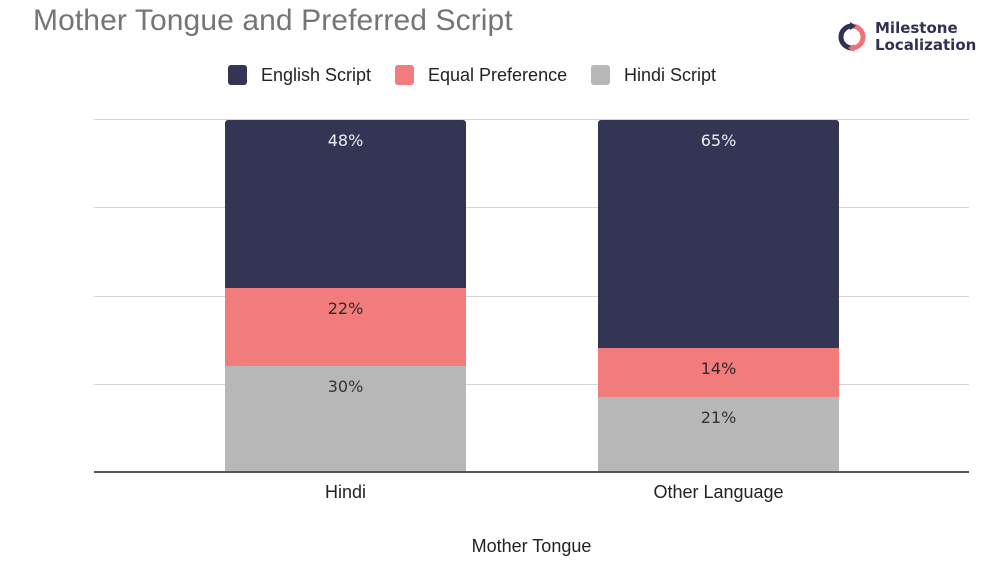  I want to click on data-label: 22%, so click(345, 309).